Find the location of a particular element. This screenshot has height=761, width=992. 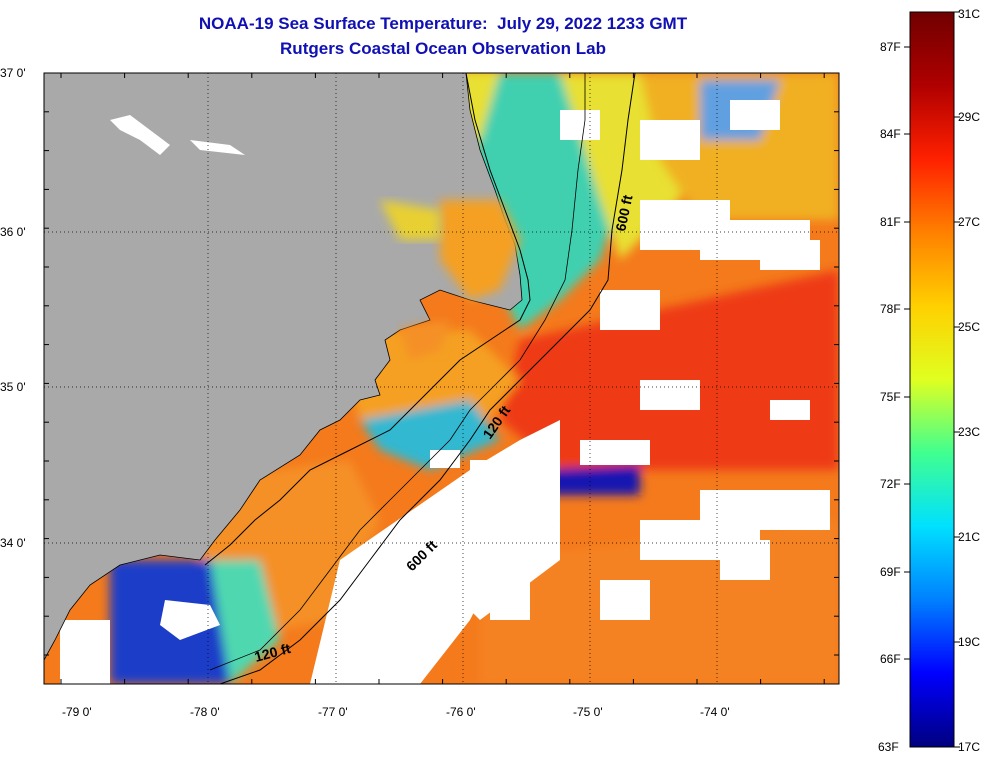

lon-label-75: -75 0' is located at coordinates (588, 712).